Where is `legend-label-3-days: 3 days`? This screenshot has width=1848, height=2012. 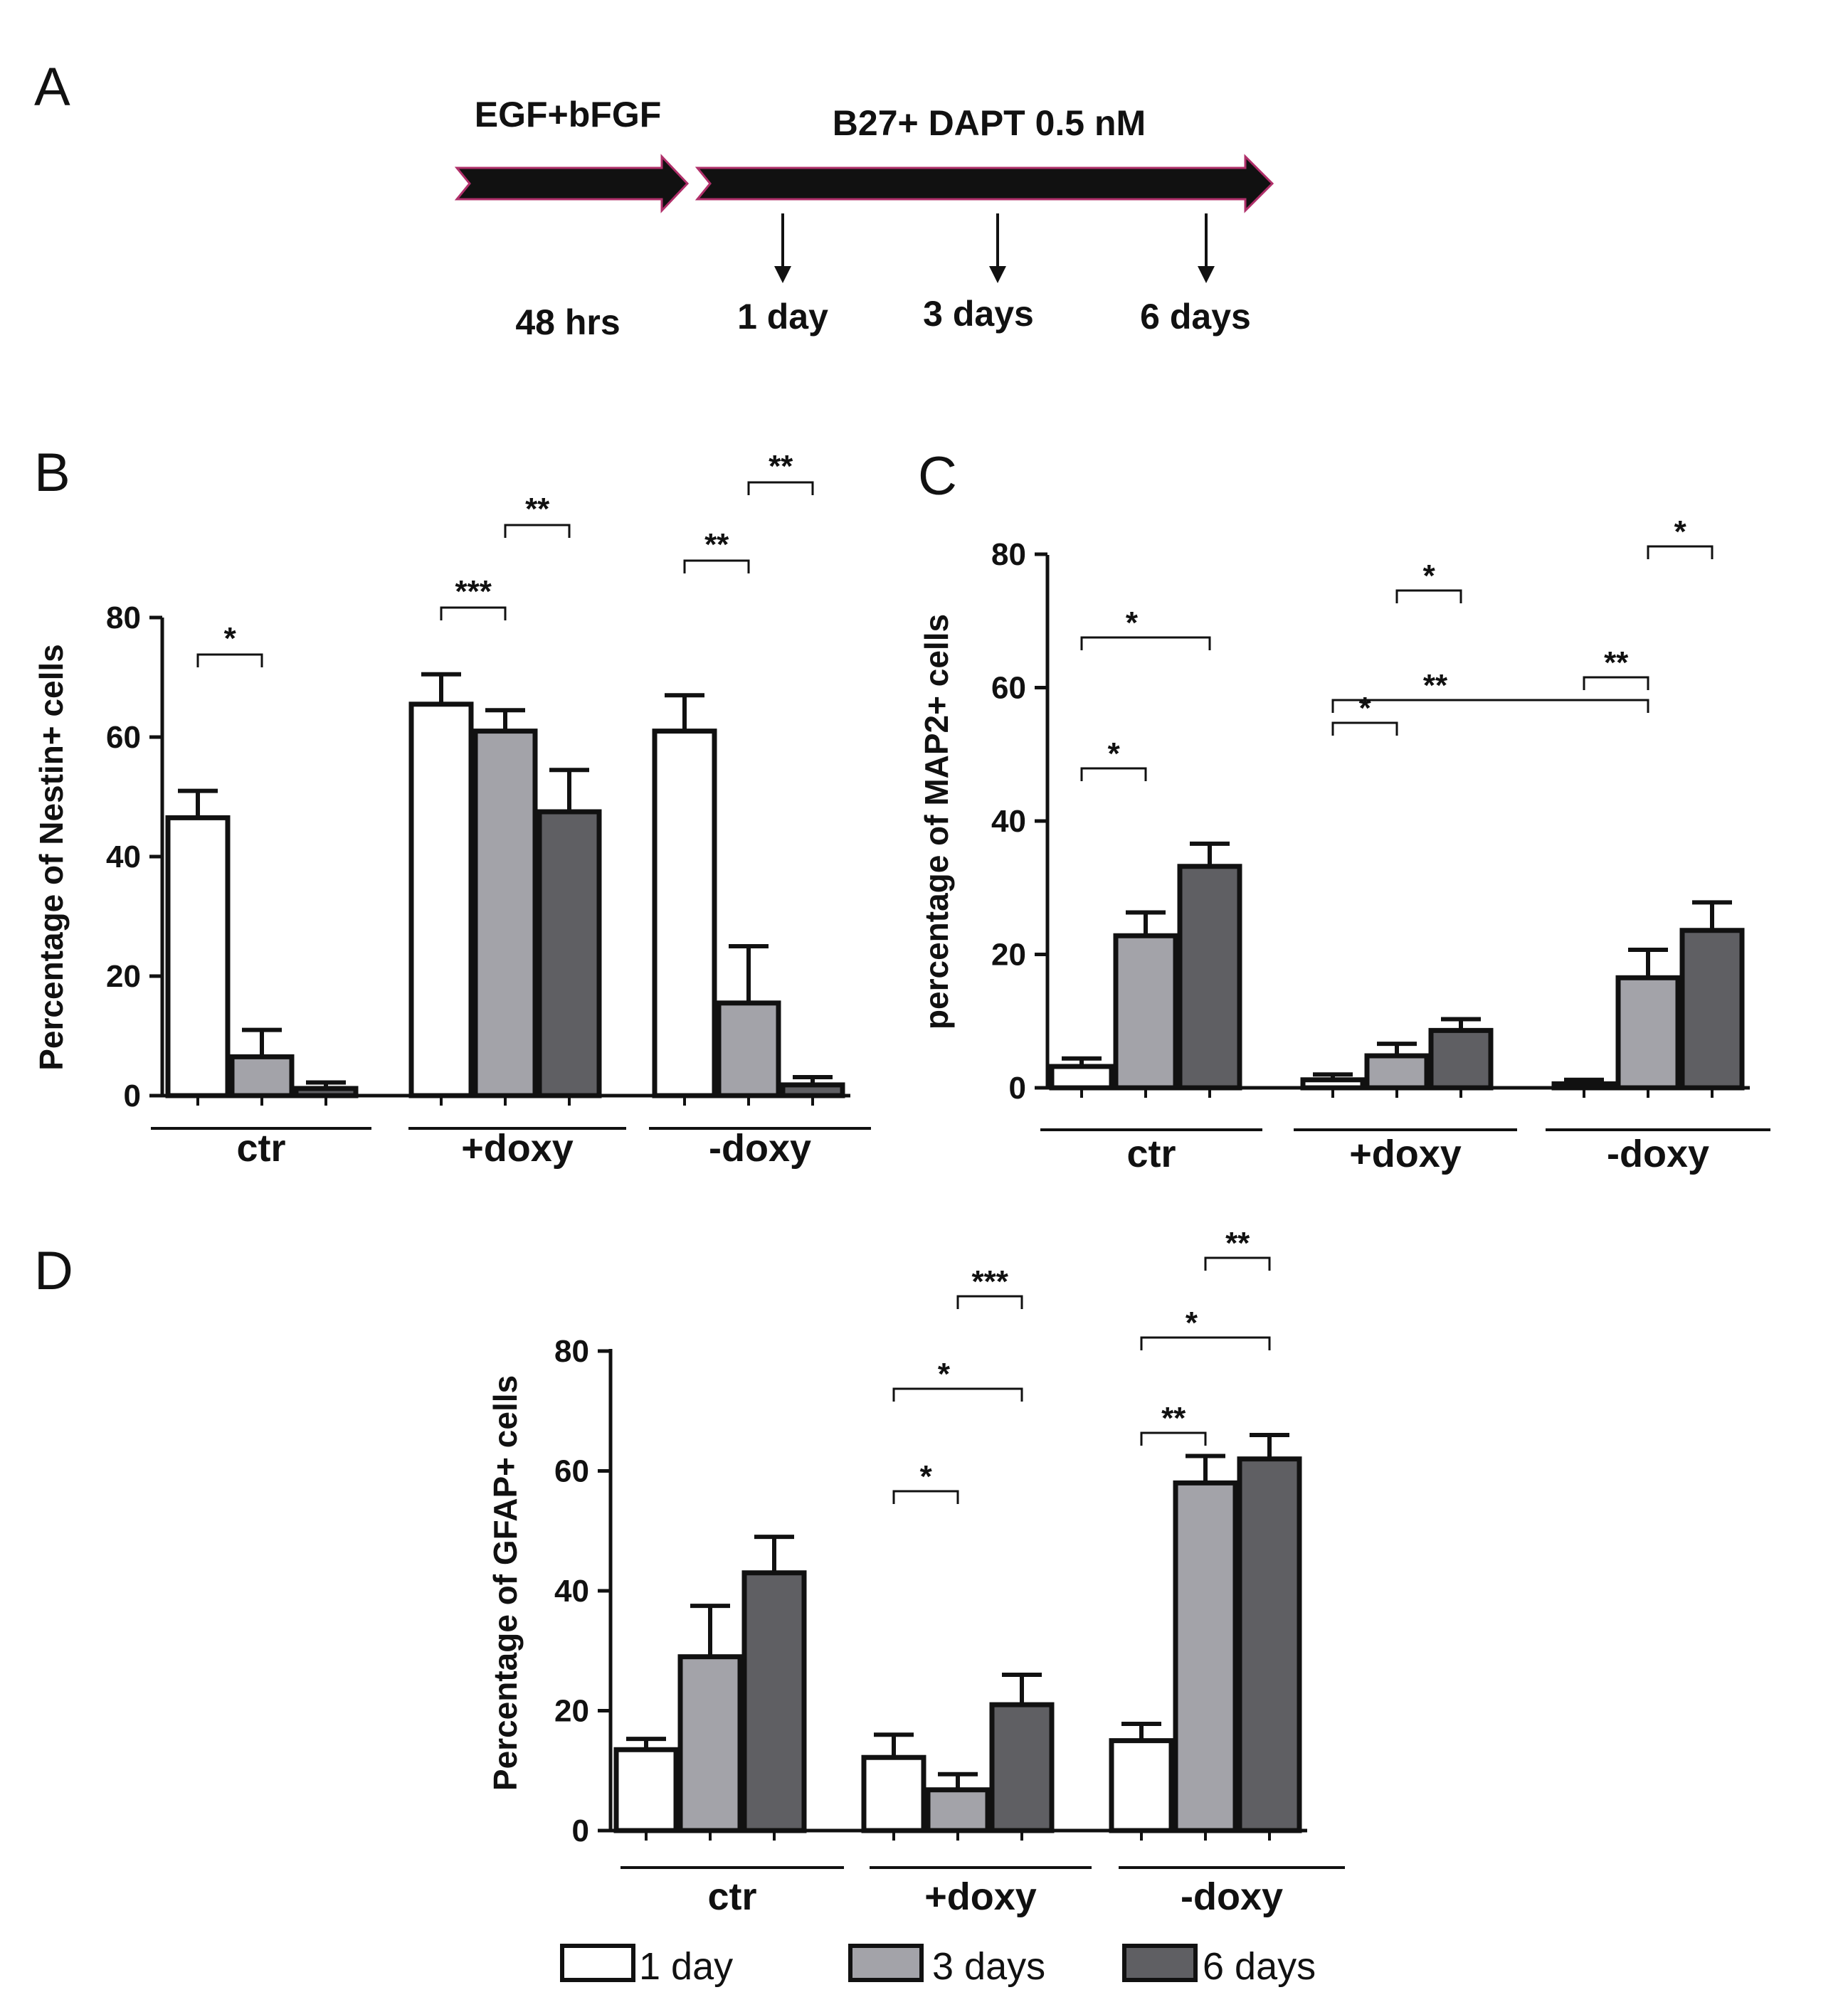 legend-label-3-days: 3 days is located at coordinates (988, 1967).